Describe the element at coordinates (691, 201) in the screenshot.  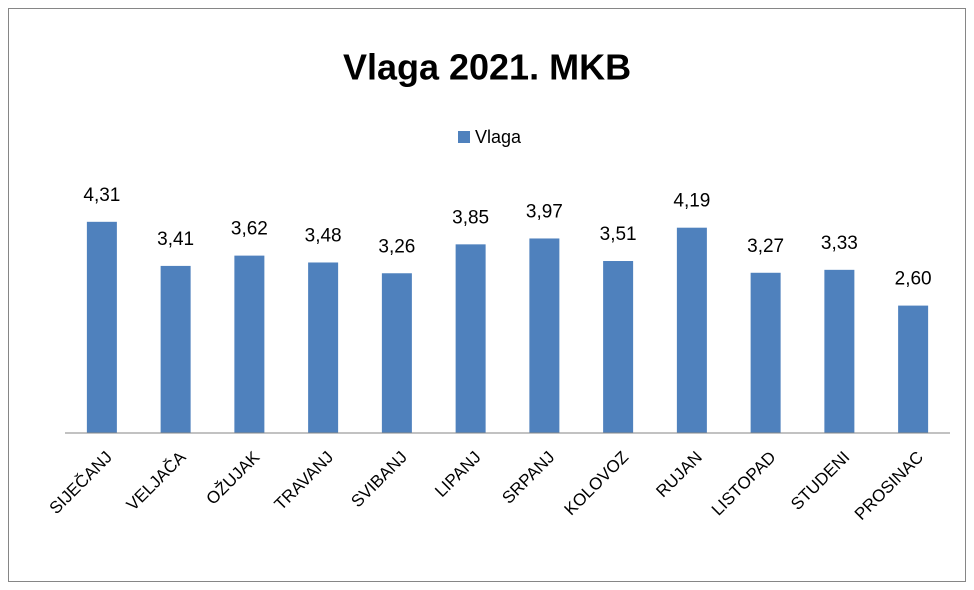
I see `data-label: 4,19` at that location.